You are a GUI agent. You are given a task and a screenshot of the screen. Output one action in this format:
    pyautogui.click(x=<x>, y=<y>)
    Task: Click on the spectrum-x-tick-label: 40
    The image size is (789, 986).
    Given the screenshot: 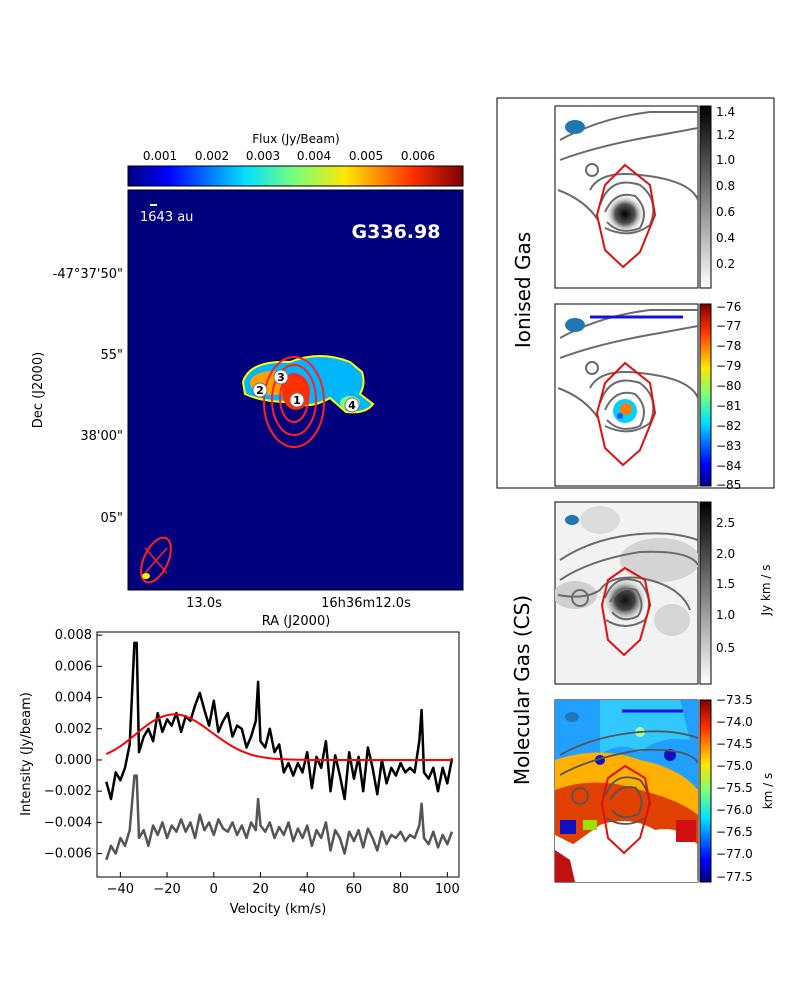 What is the action you would take?
    pyautogui.click(x=307, y=889)
    